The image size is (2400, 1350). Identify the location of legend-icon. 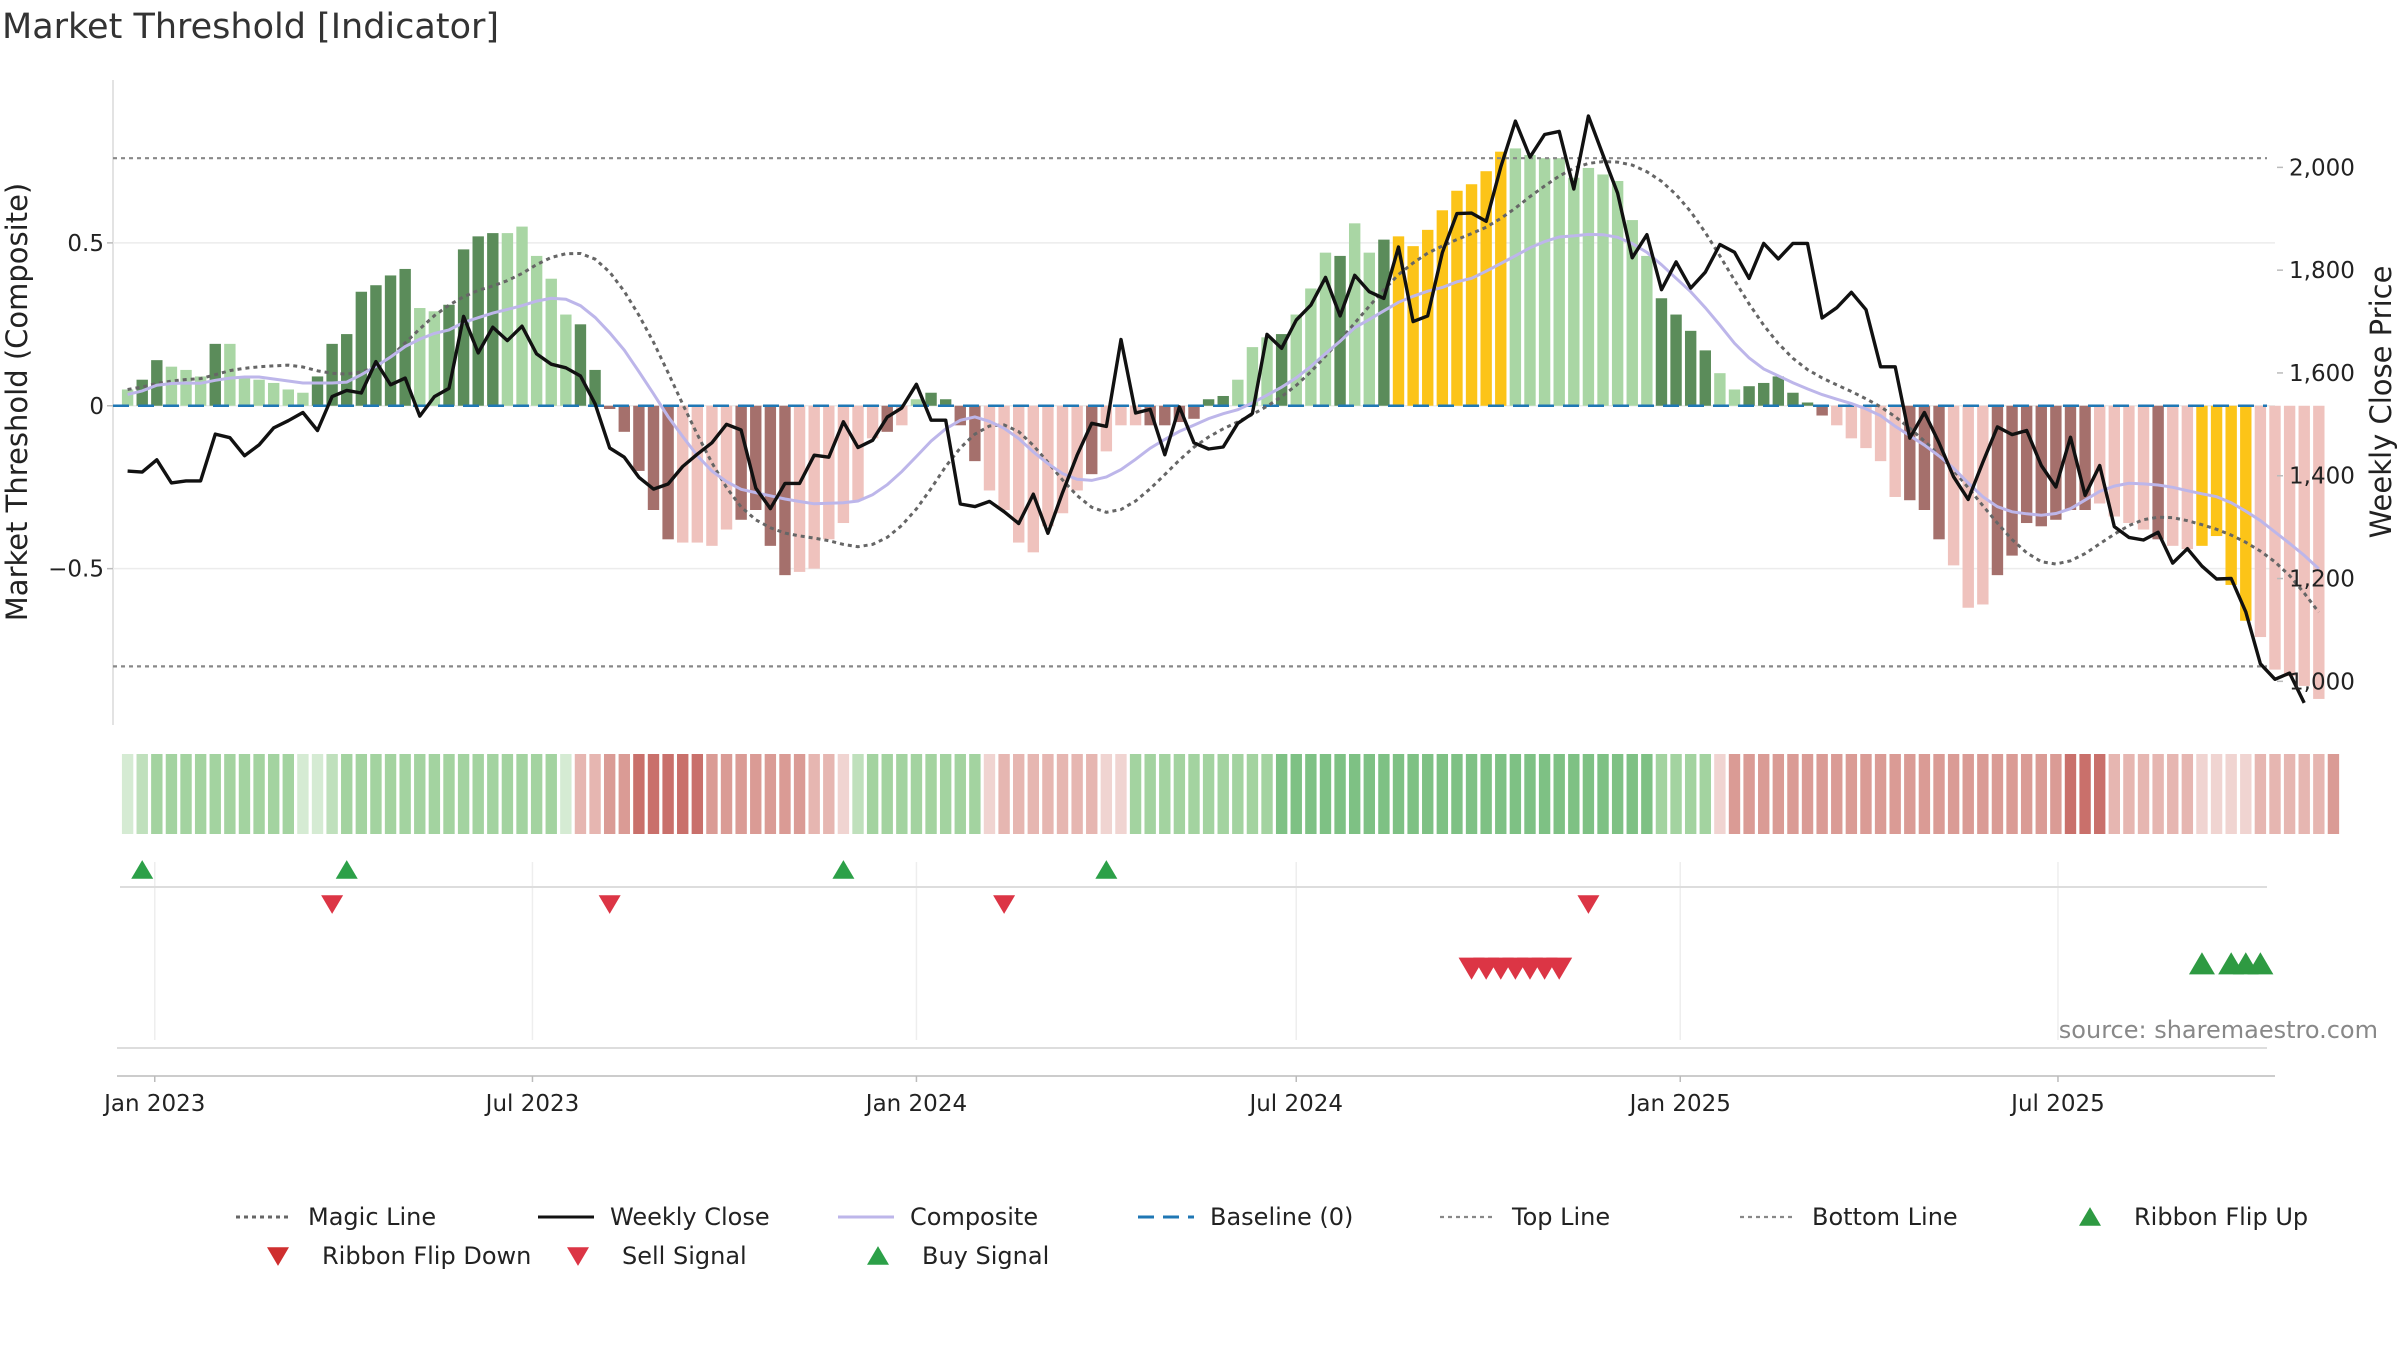
(278, 1256).